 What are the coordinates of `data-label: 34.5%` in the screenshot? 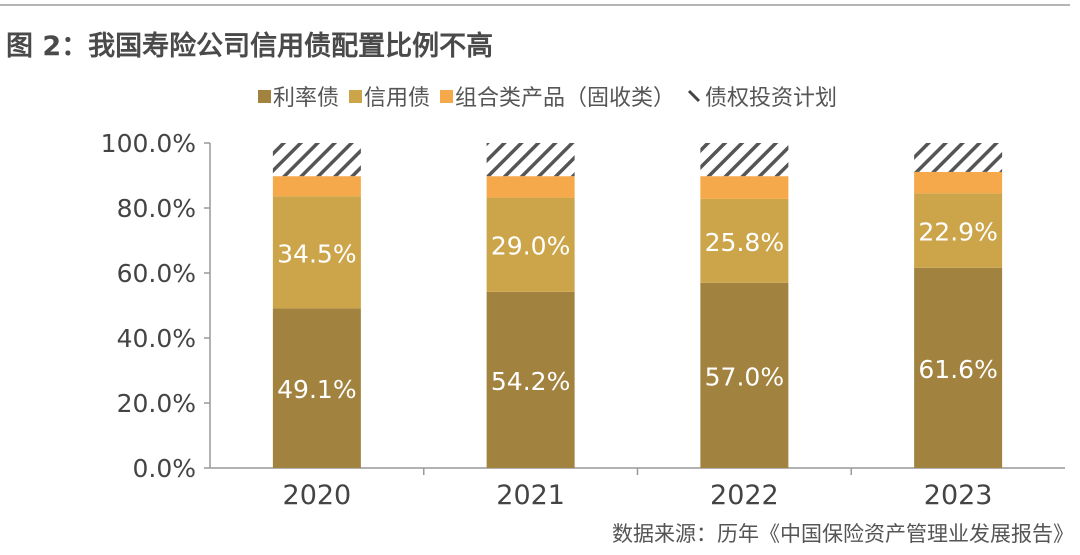 It's located at (316, 253).